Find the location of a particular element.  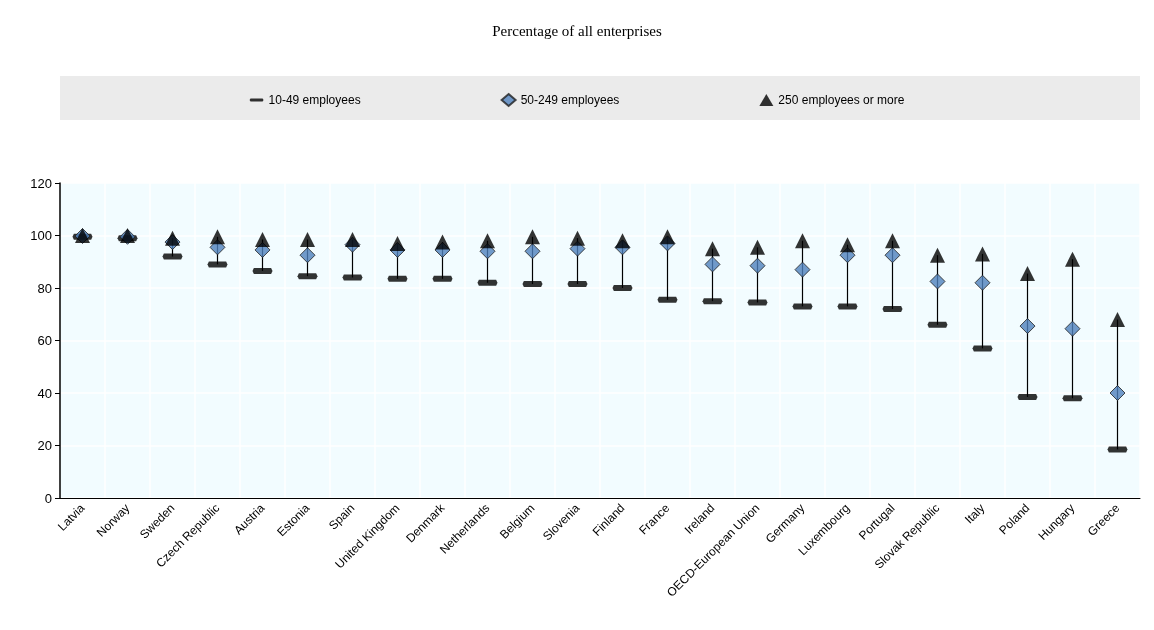

legend-label: 250 employees or more is located at coordinates (841, 100).